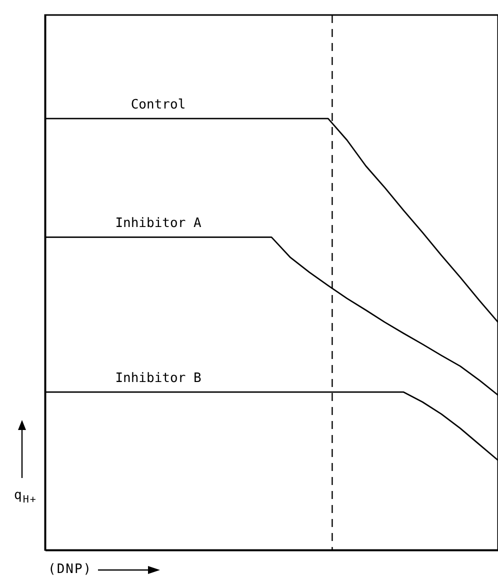  What do you see at coordinates (158, 105) in the screenshot?
I see `series-label: Control` at bounding box center [158, 105].